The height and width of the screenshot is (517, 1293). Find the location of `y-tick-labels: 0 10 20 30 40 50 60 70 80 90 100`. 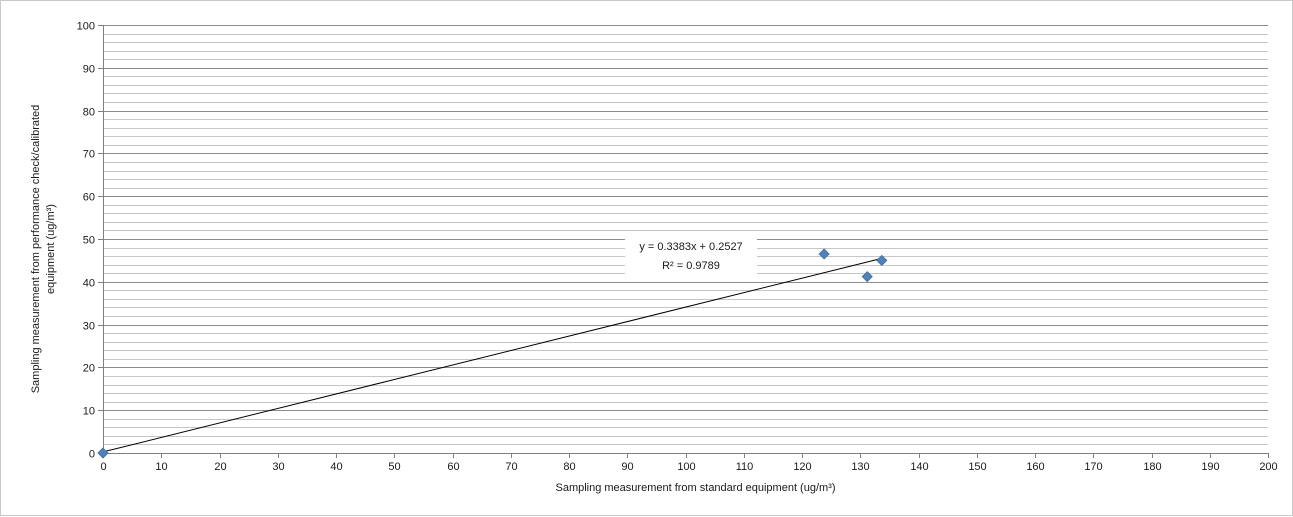

y-tick-labels: 0 10 20 30 40 50 60 70 80 90 100 is located at coordinates (86, 241).